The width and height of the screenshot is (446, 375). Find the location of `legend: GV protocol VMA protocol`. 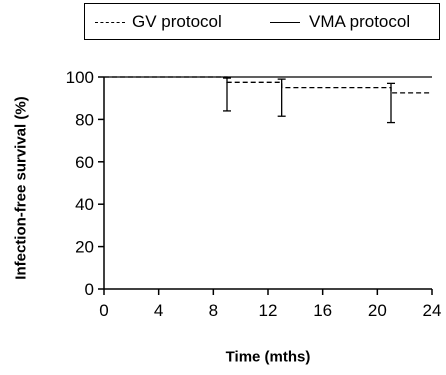

legend: GV protocol VMA protocol is located at coordinates (262, 21).